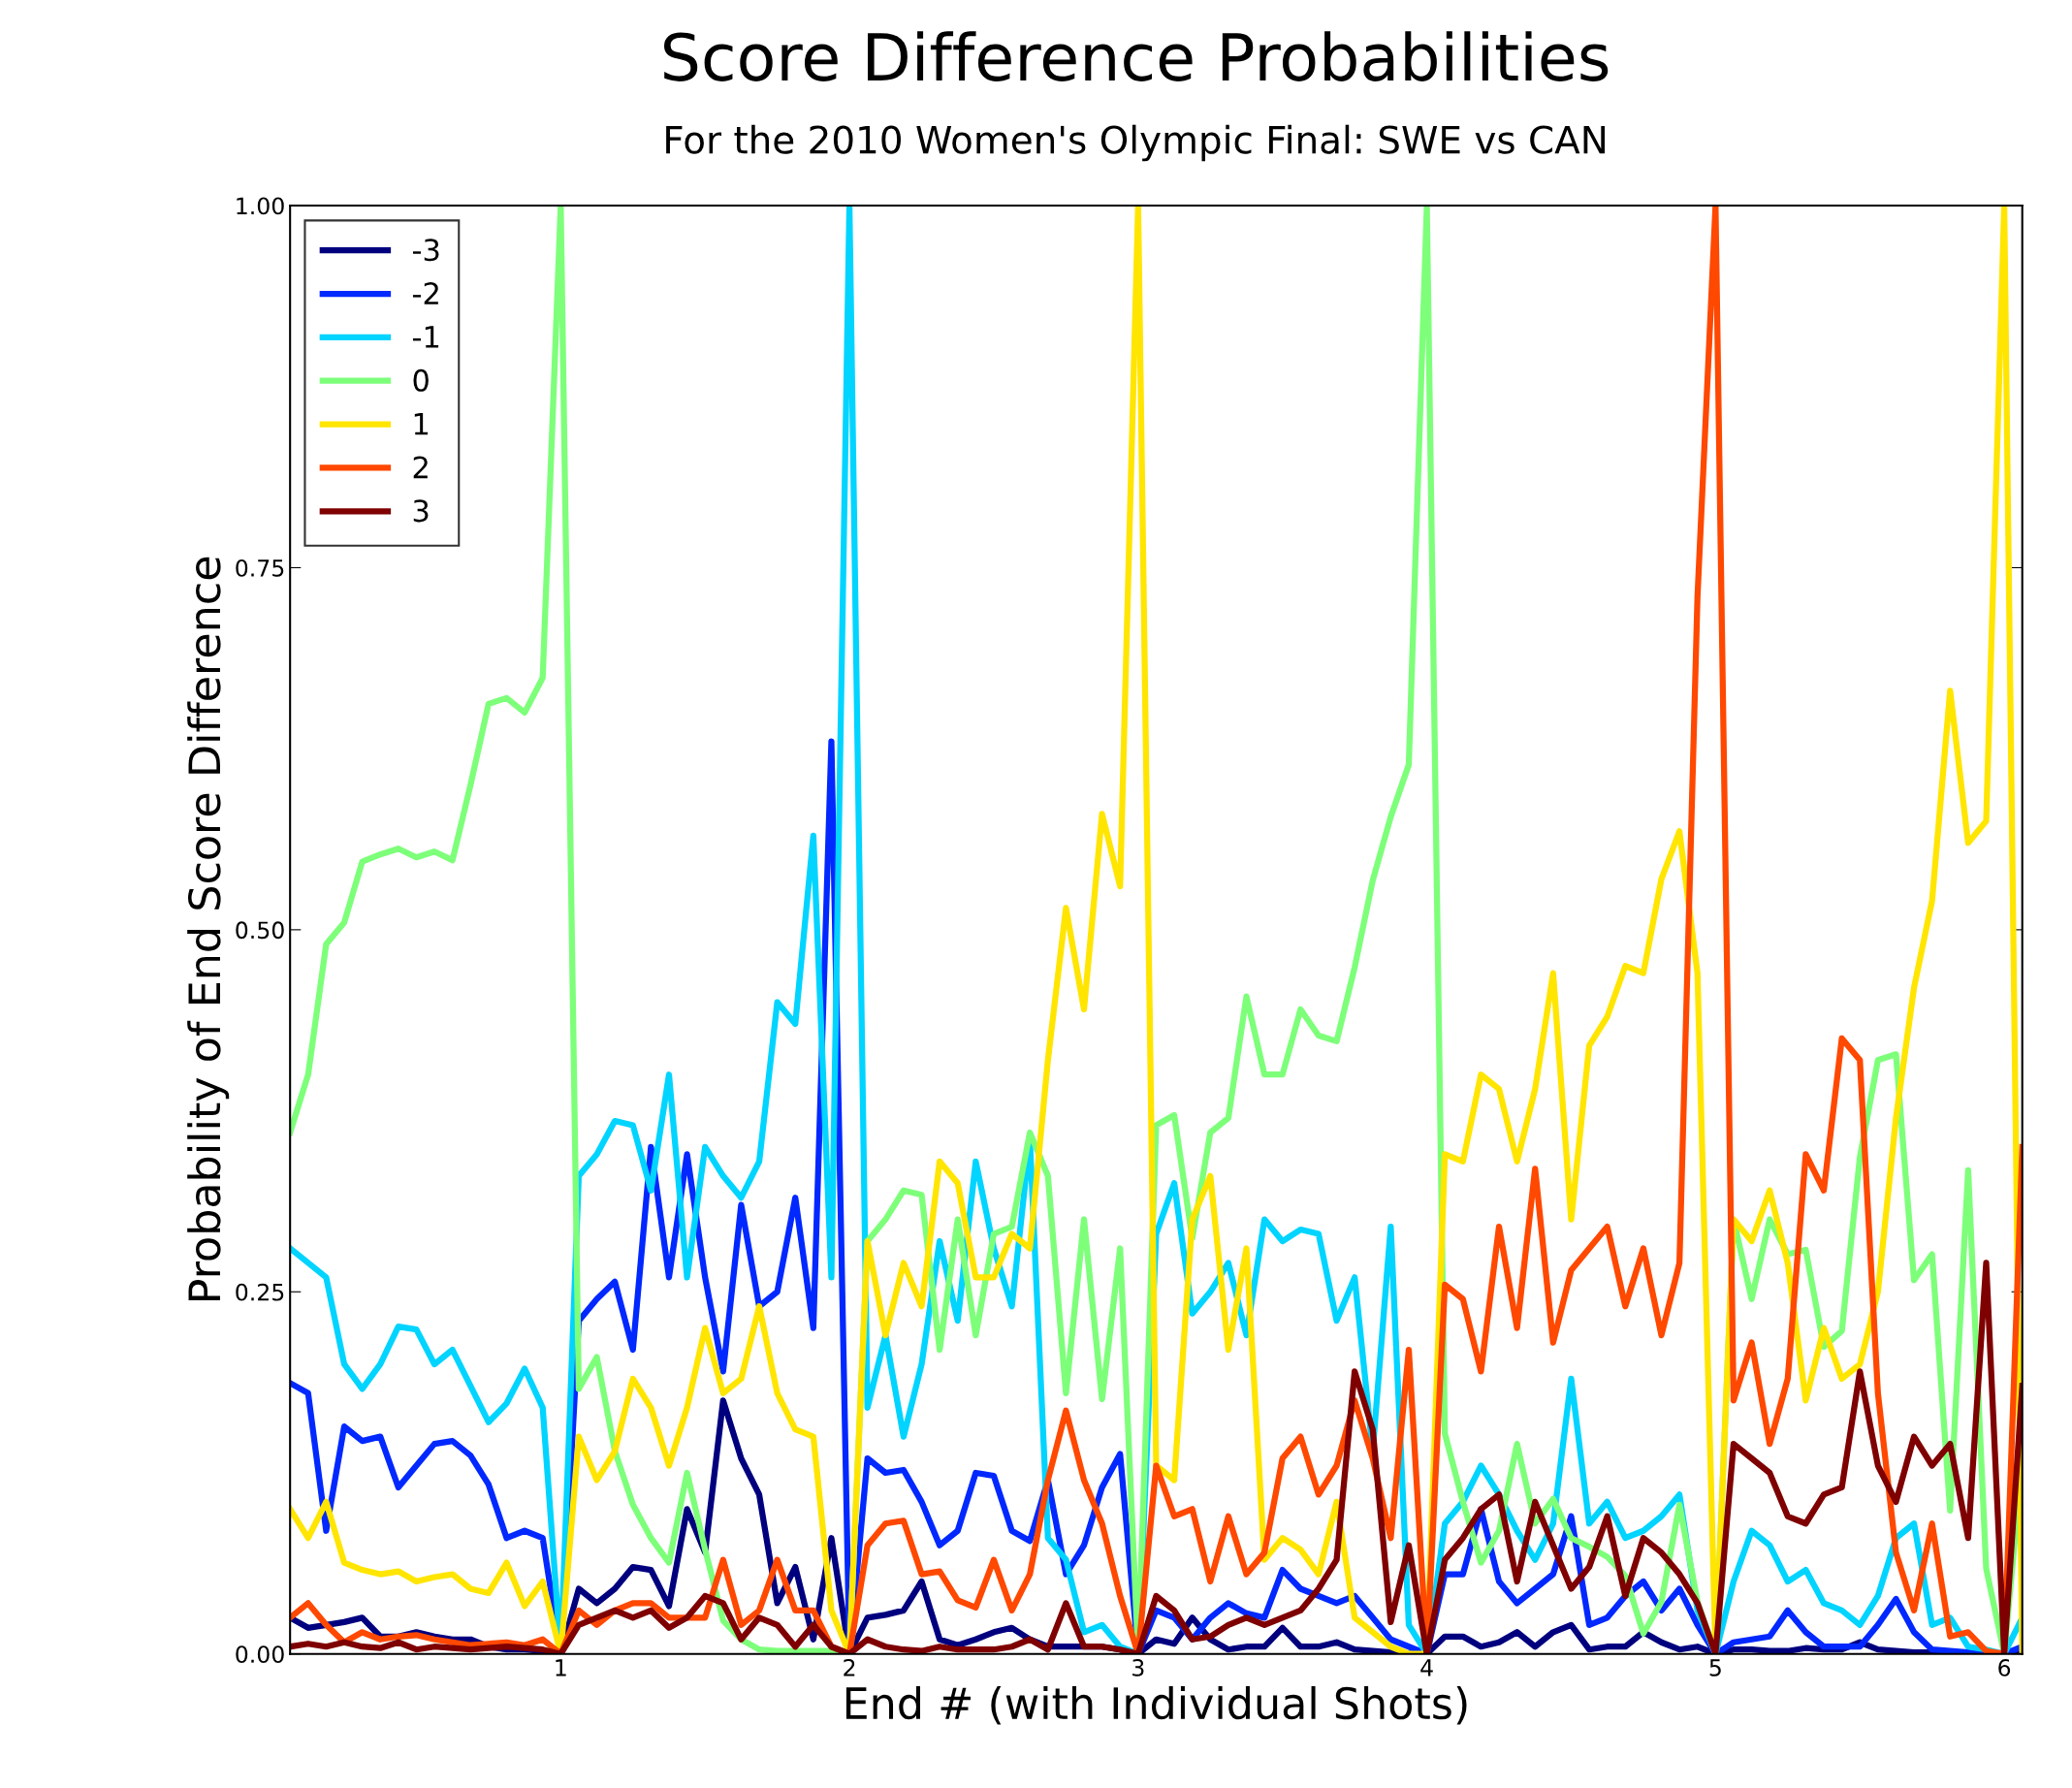  What do you see at coordinates (260, 206) in the screenshot?
I see `y-tick-label: 1.00` at bounding box center [260, 206].